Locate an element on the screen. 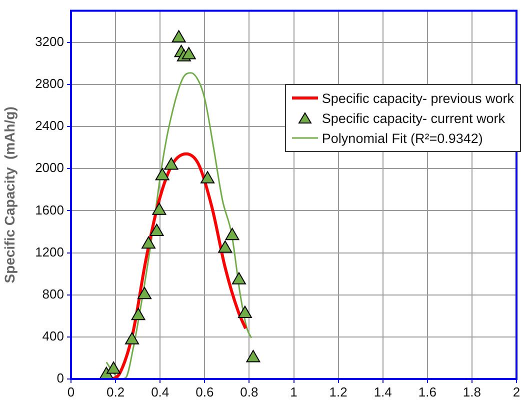 The height and width of the screenshot is (402, 525). x-tick-label: 1.6 is located at coordinates (427, 392).